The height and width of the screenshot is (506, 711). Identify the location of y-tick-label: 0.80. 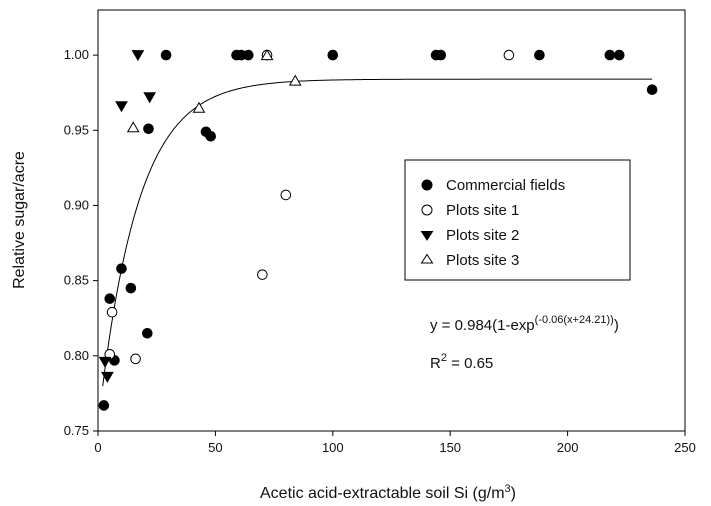
(76, 355).